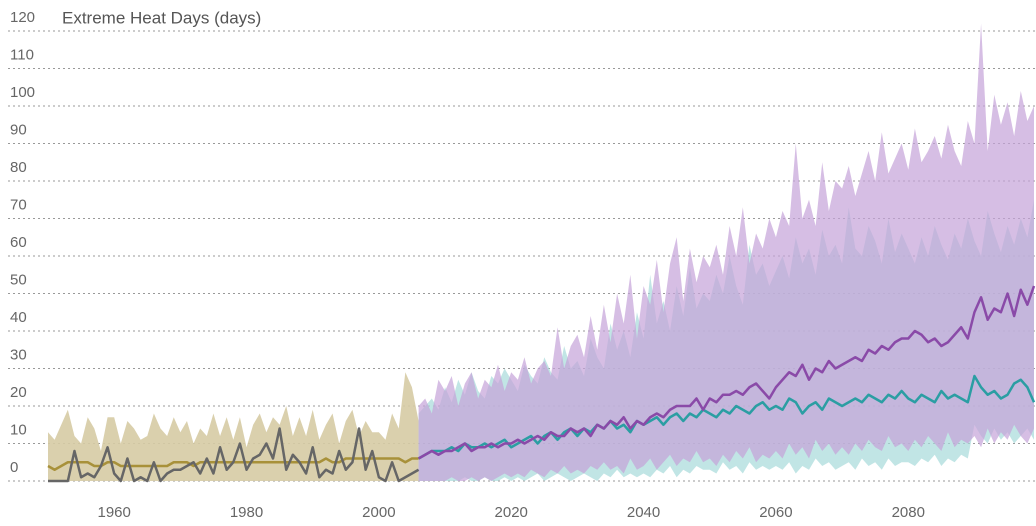  Describe the element at coordinates (18, 129) in the screenshot. I see `y-tick-label: 90` at that location.